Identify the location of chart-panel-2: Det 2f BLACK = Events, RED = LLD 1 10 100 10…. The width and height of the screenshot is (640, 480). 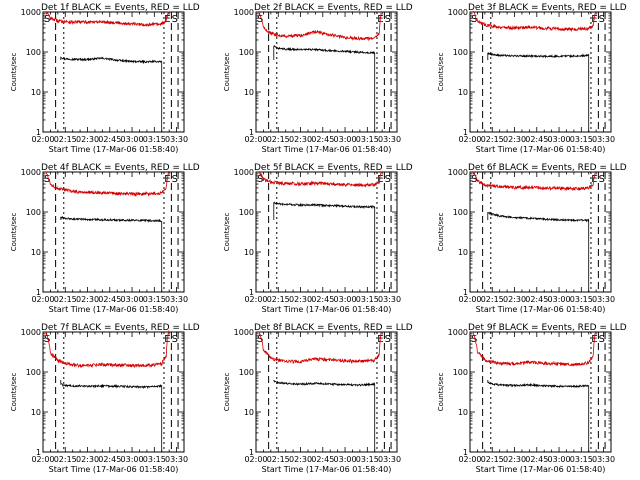
(318, 78).